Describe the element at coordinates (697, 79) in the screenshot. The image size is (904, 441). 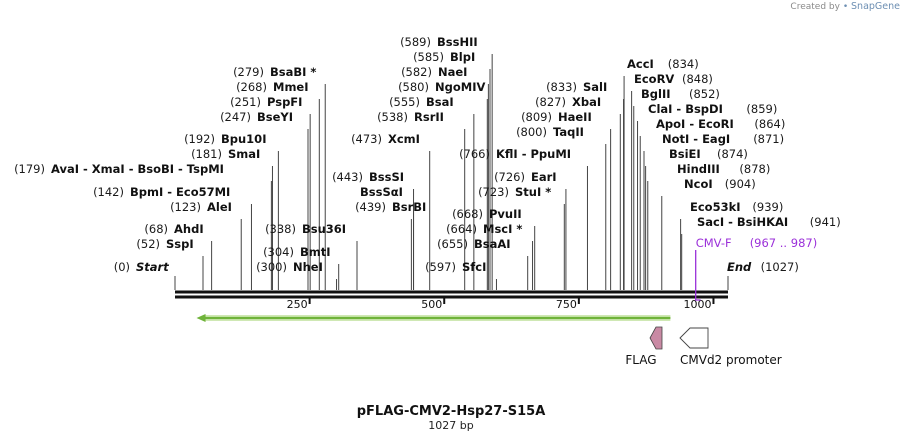
I see `site-position: (848)` at that location.